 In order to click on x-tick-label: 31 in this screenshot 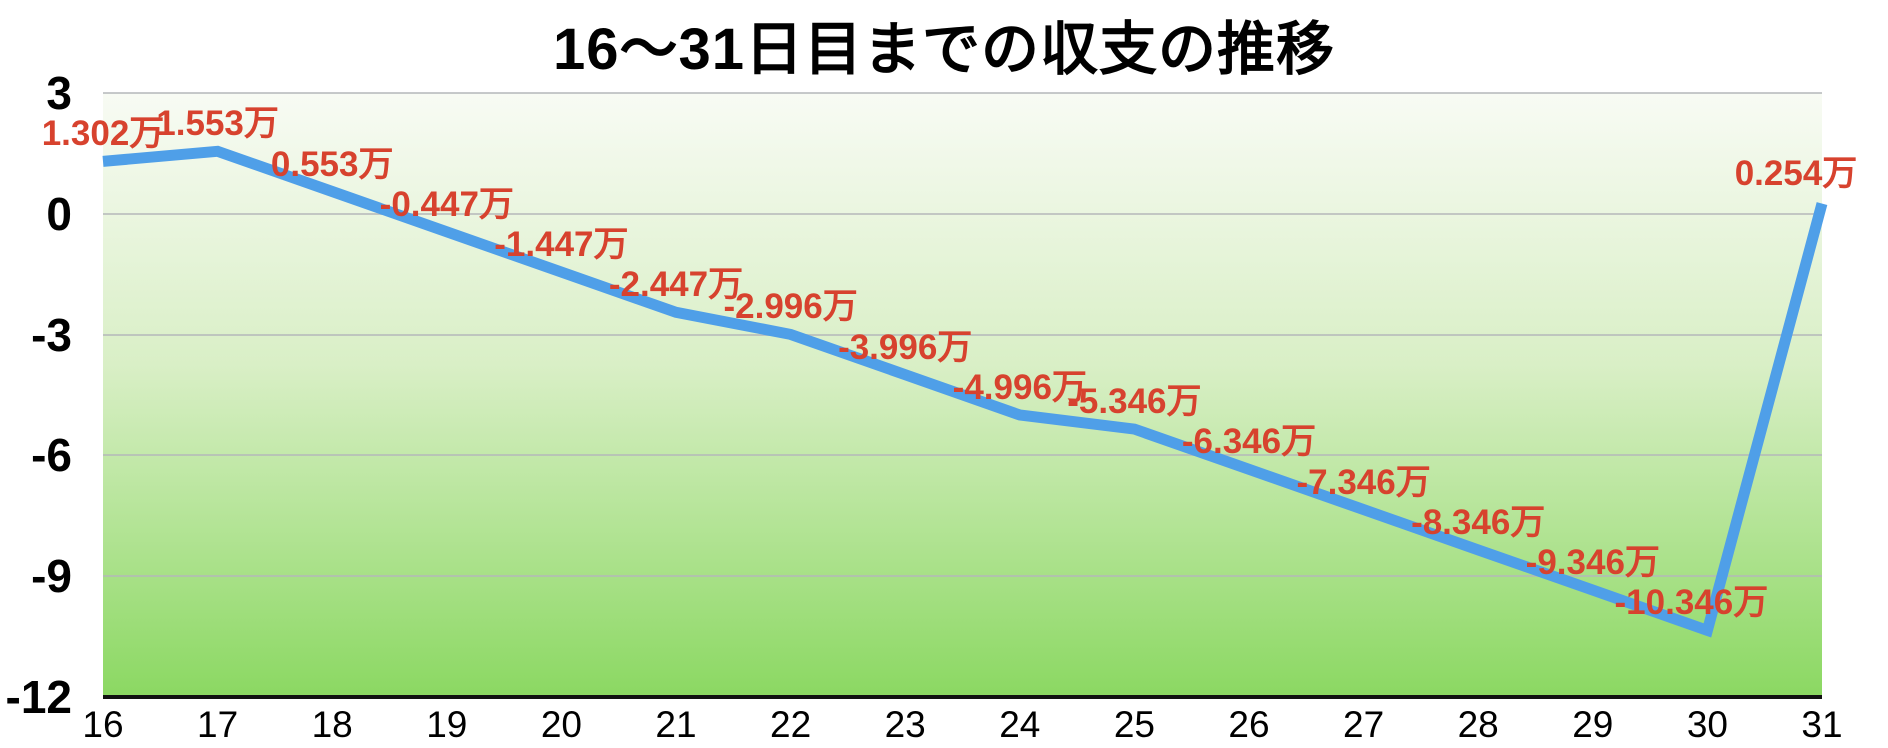, I will do `click(1822, 724)`.